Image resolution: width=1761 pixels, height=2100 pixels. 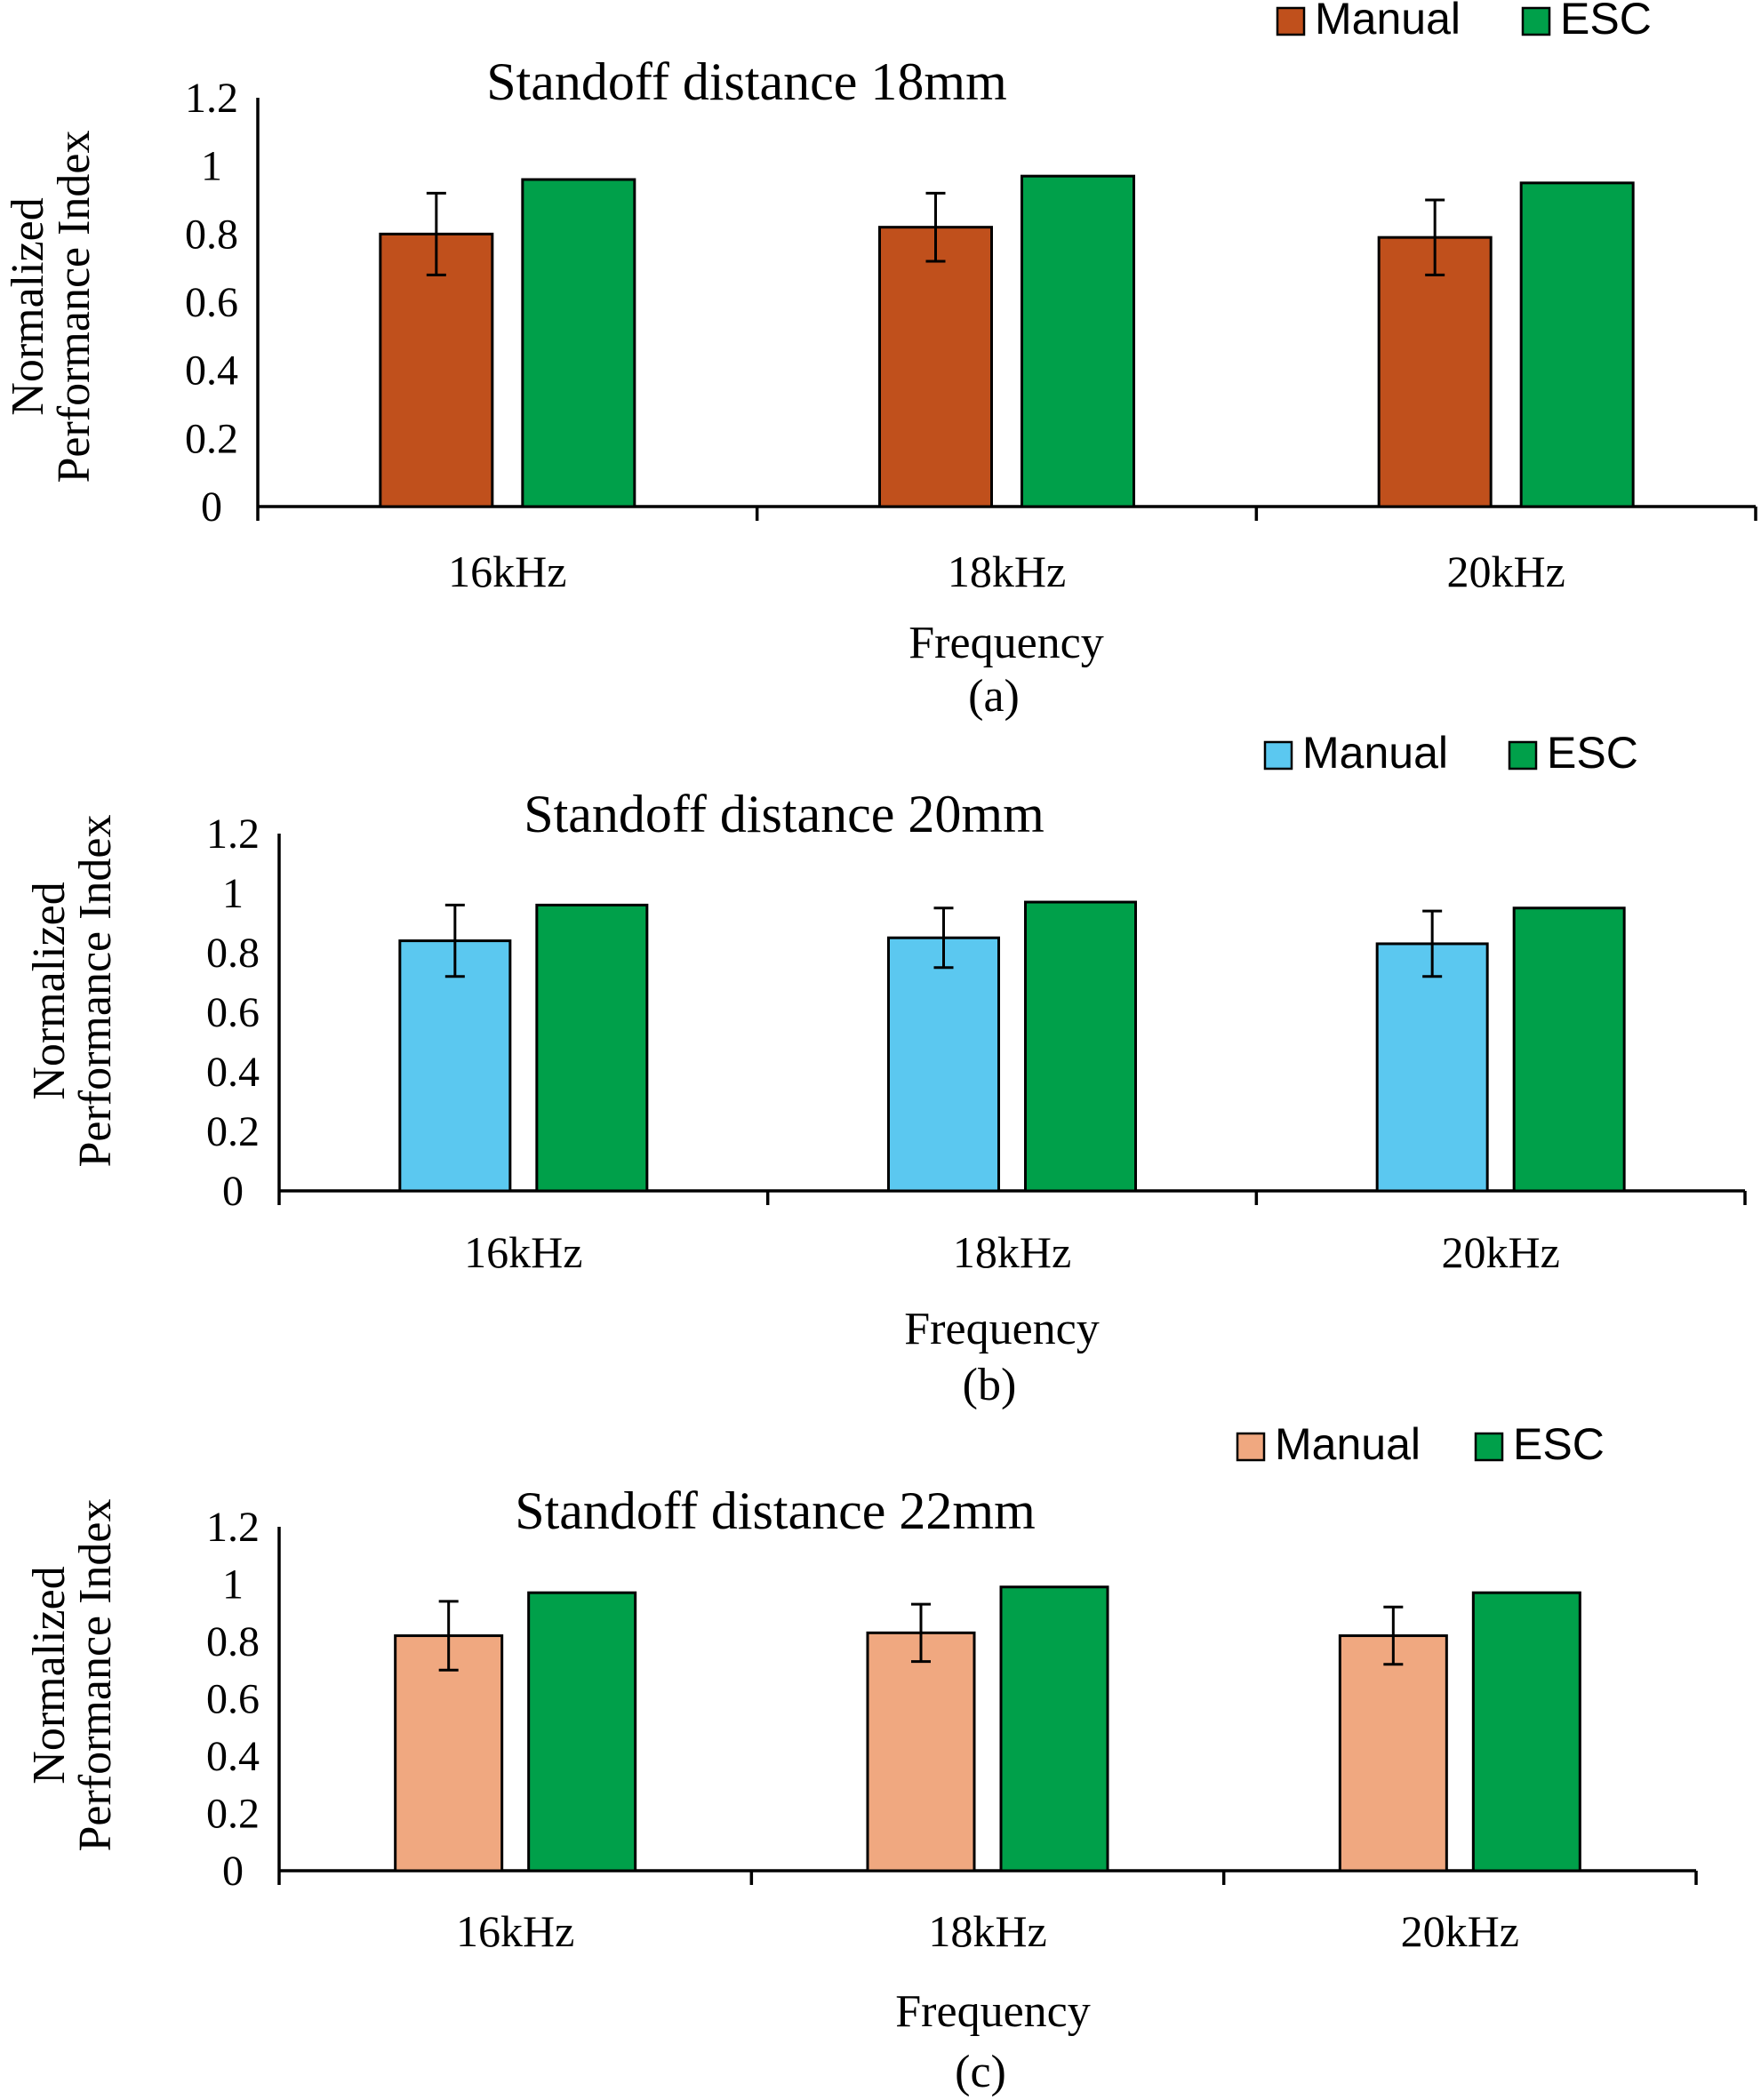 What do you see at coordinates (981, 2072) in the screenshot?
I see `figure-caption: (c)` at bounding box center [981, 2072].